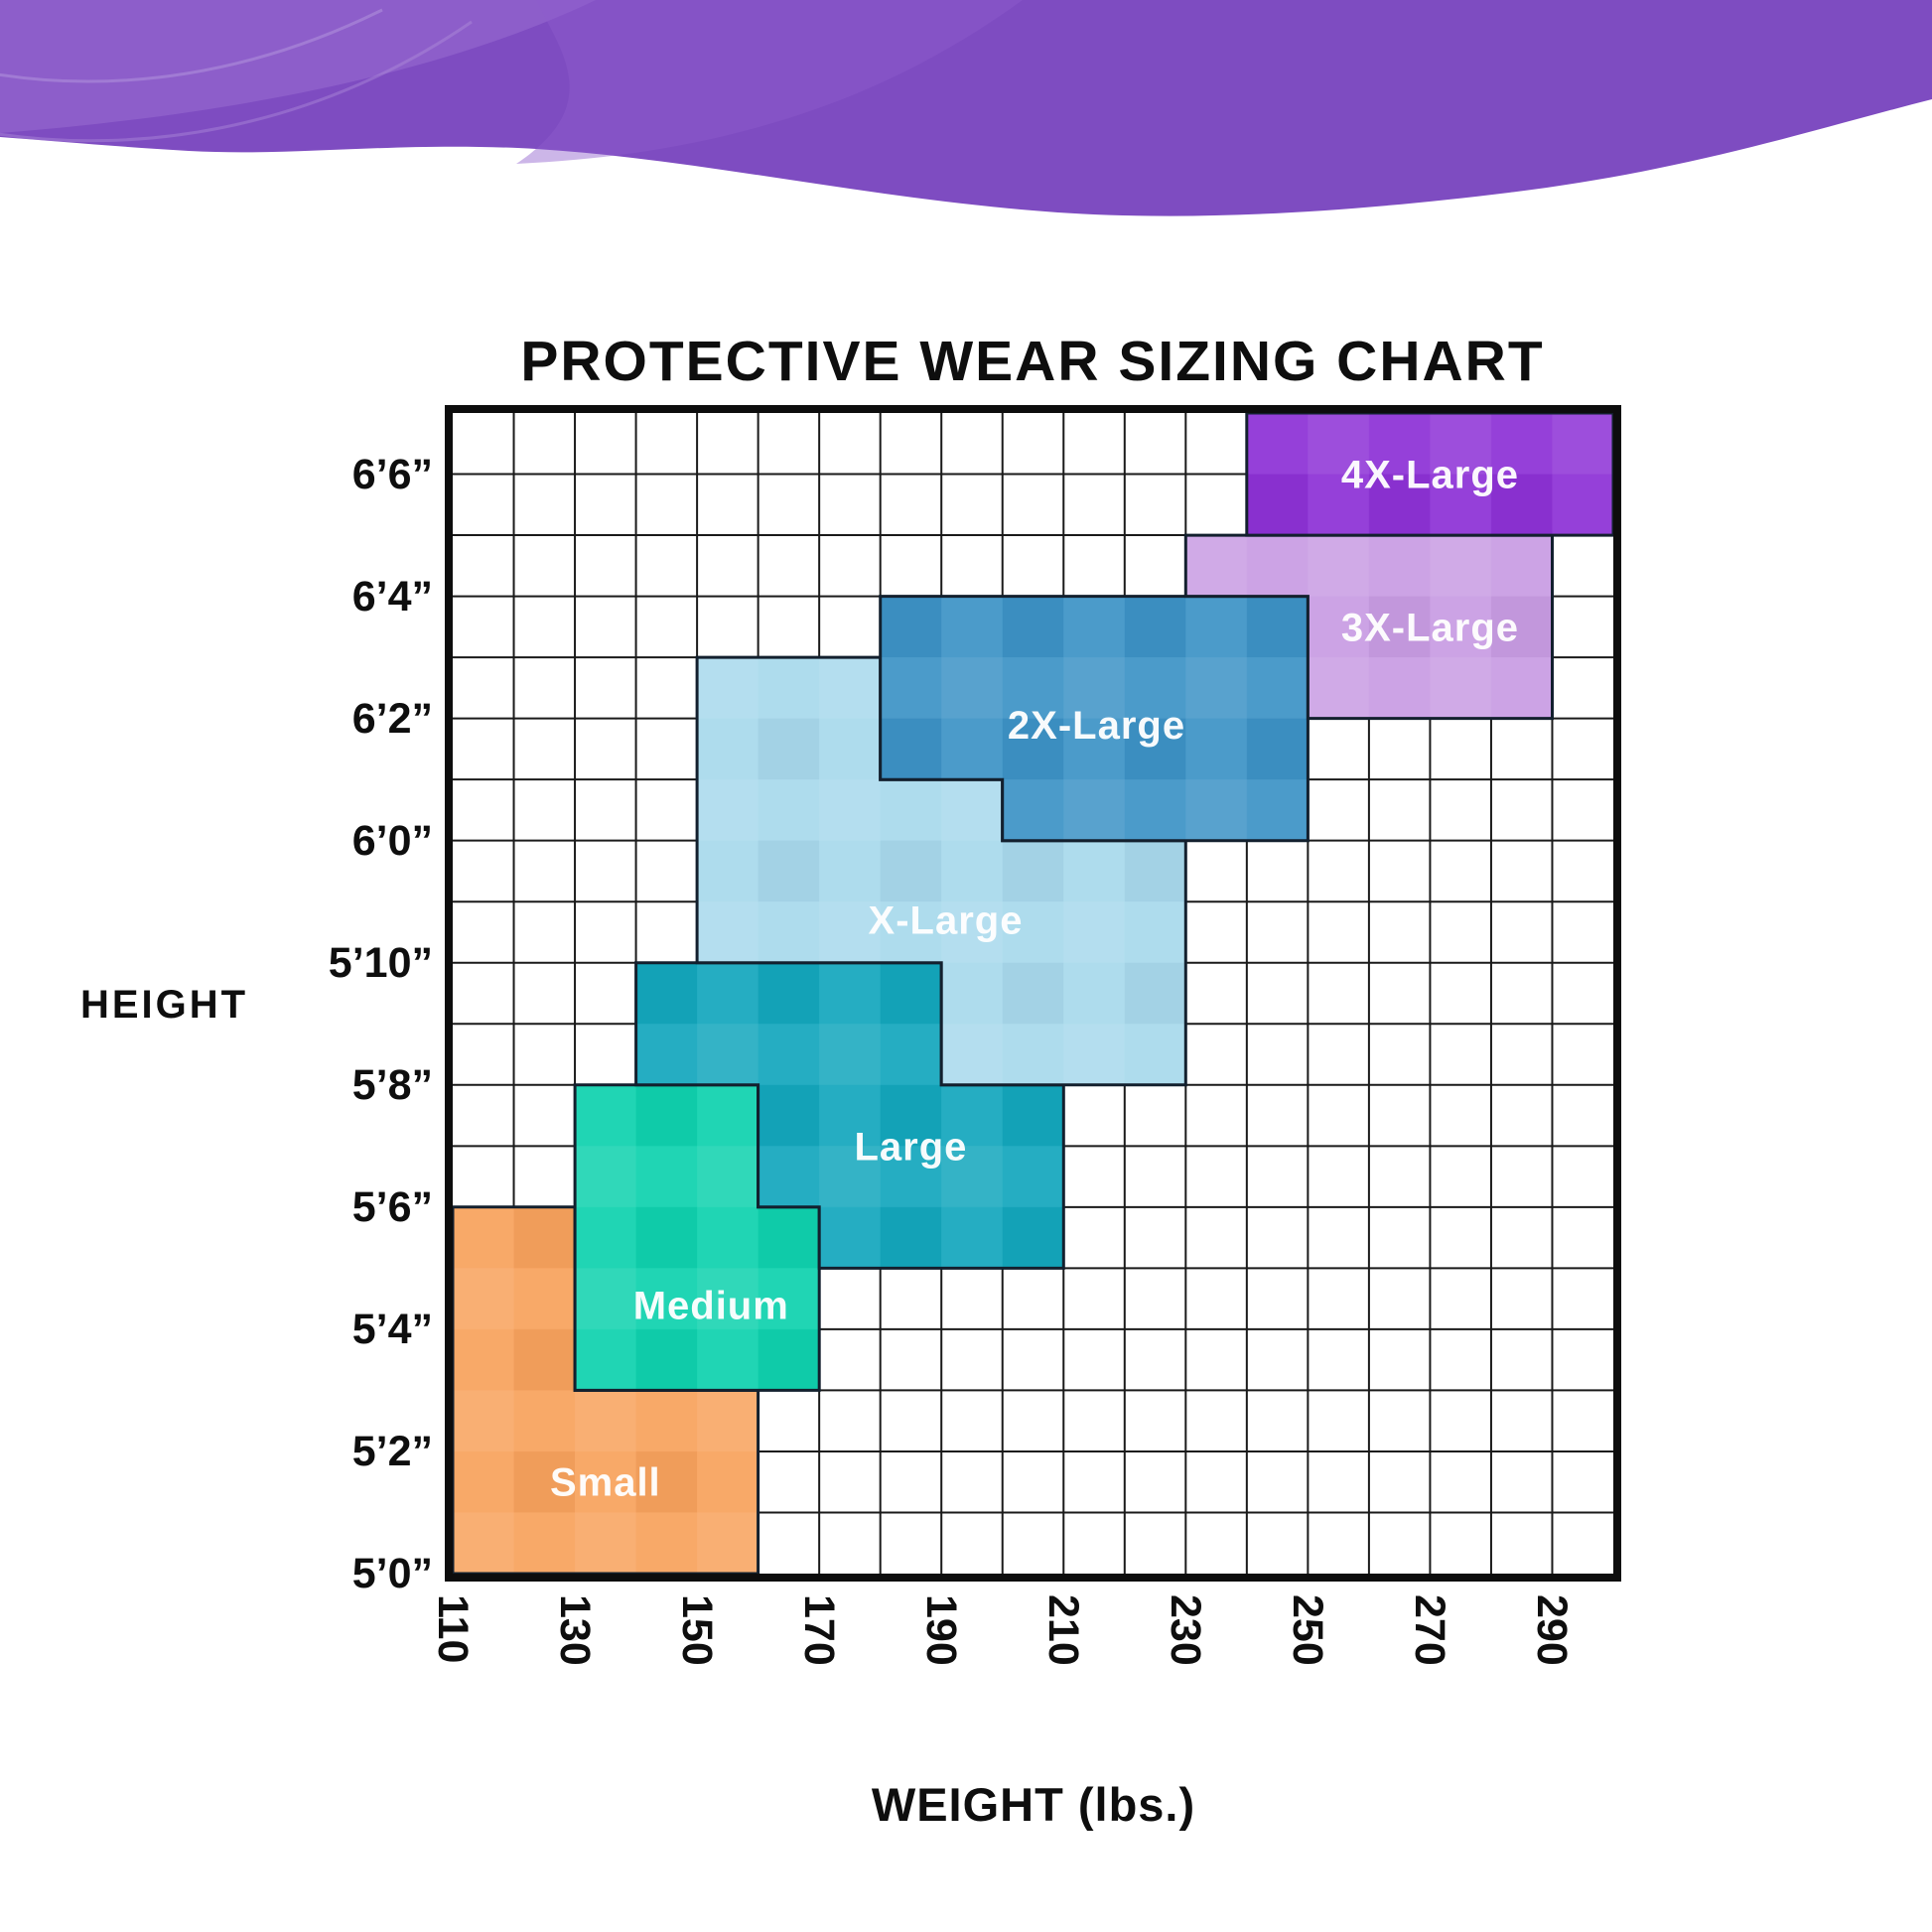  Describe the element at coordinates (392, 597) in the screenshot. I see `y-tick-label-6’4”: 6’4”` at that location.